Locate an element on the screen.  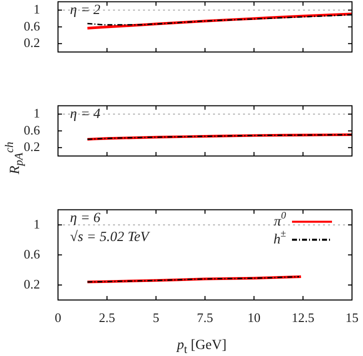
x-tick-label: 0 is located at coordinates (58, 318).